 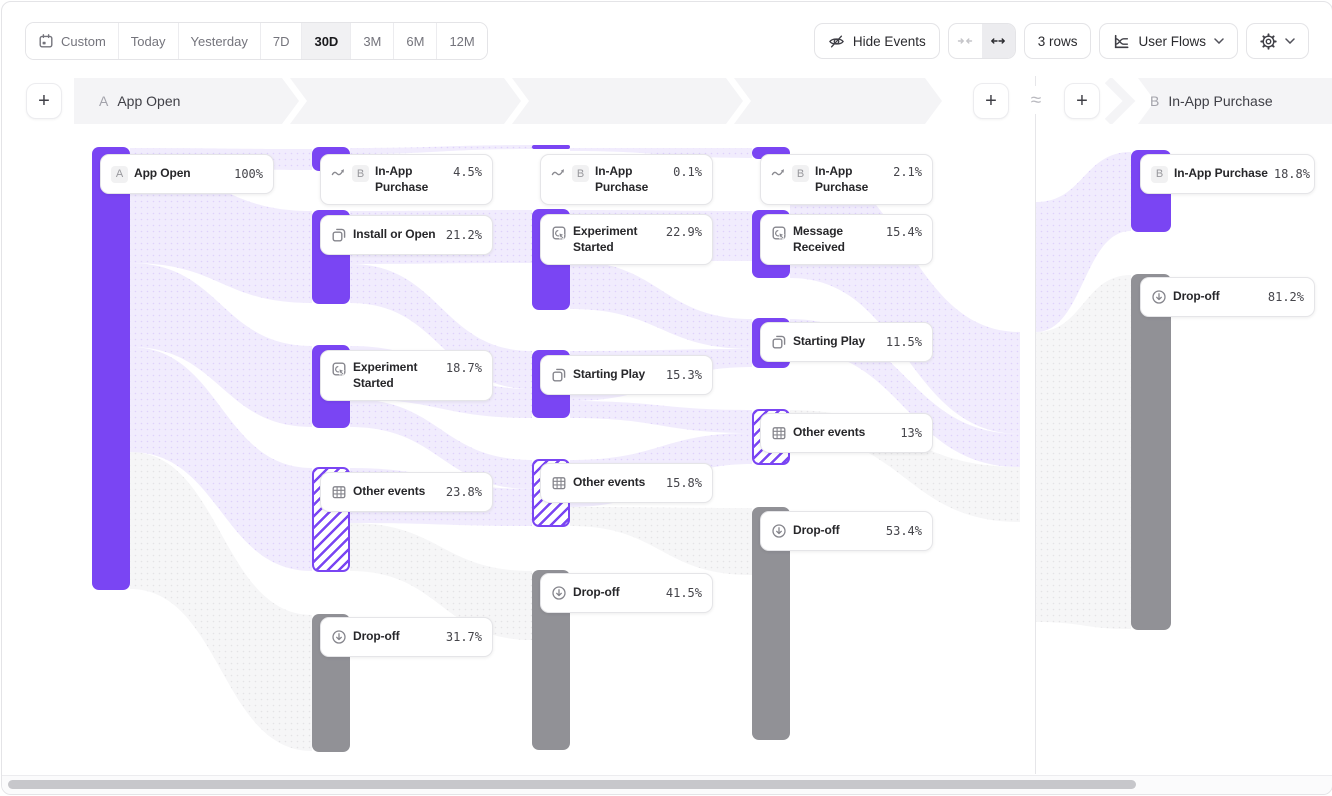 What do you see at coordinates (248, 174) in the screenshot?
I see `node-value: 100%` at bounding box center [248, 174].